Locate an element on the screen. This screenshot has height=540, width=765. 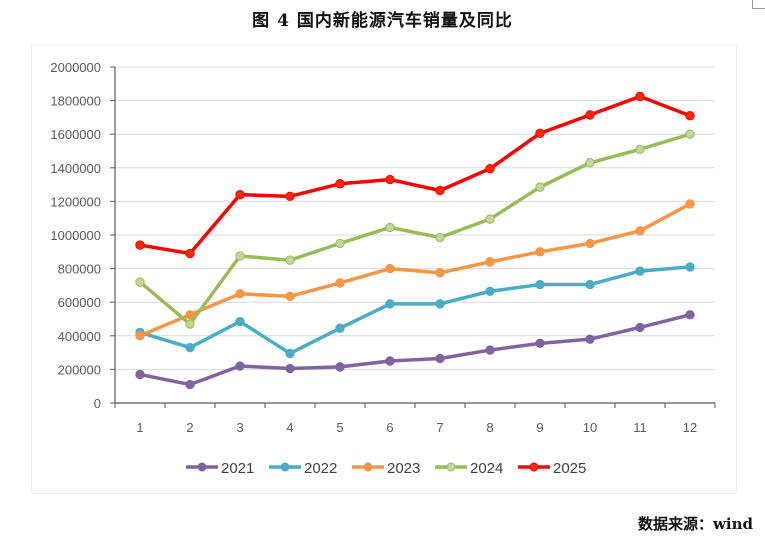
series-2021 is located at coordinates (415, 350).